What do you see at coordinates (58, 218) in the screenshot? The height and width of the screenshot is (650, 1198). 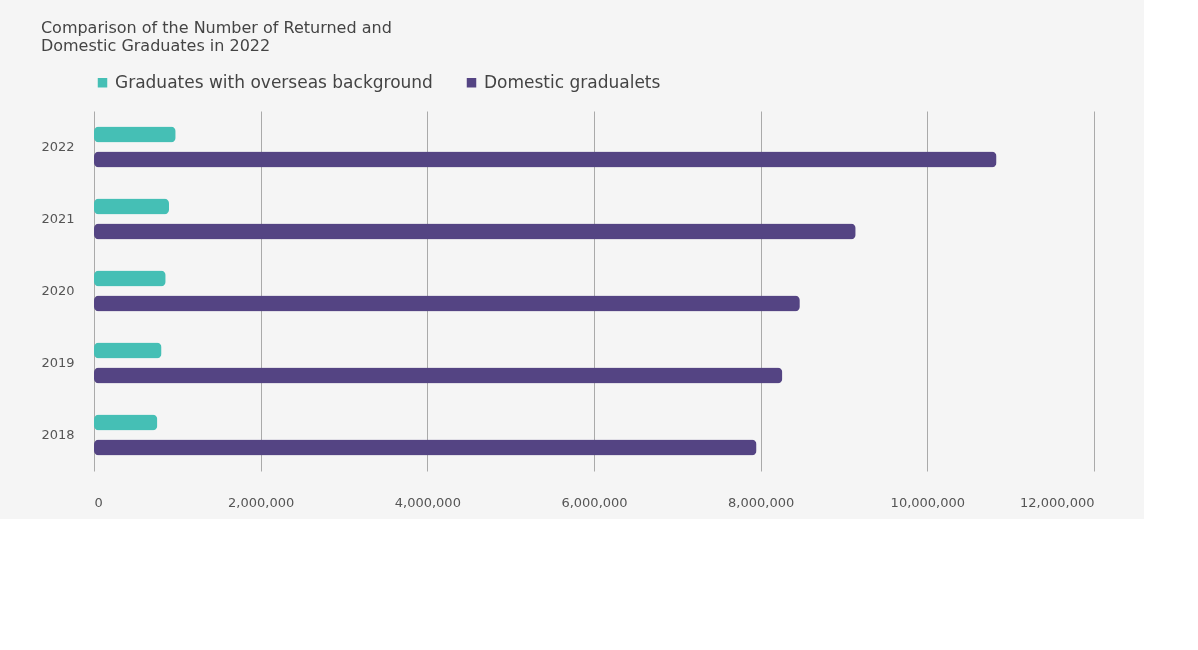 I see `y-tick-label: 2021` at bounding box center [58, 218].